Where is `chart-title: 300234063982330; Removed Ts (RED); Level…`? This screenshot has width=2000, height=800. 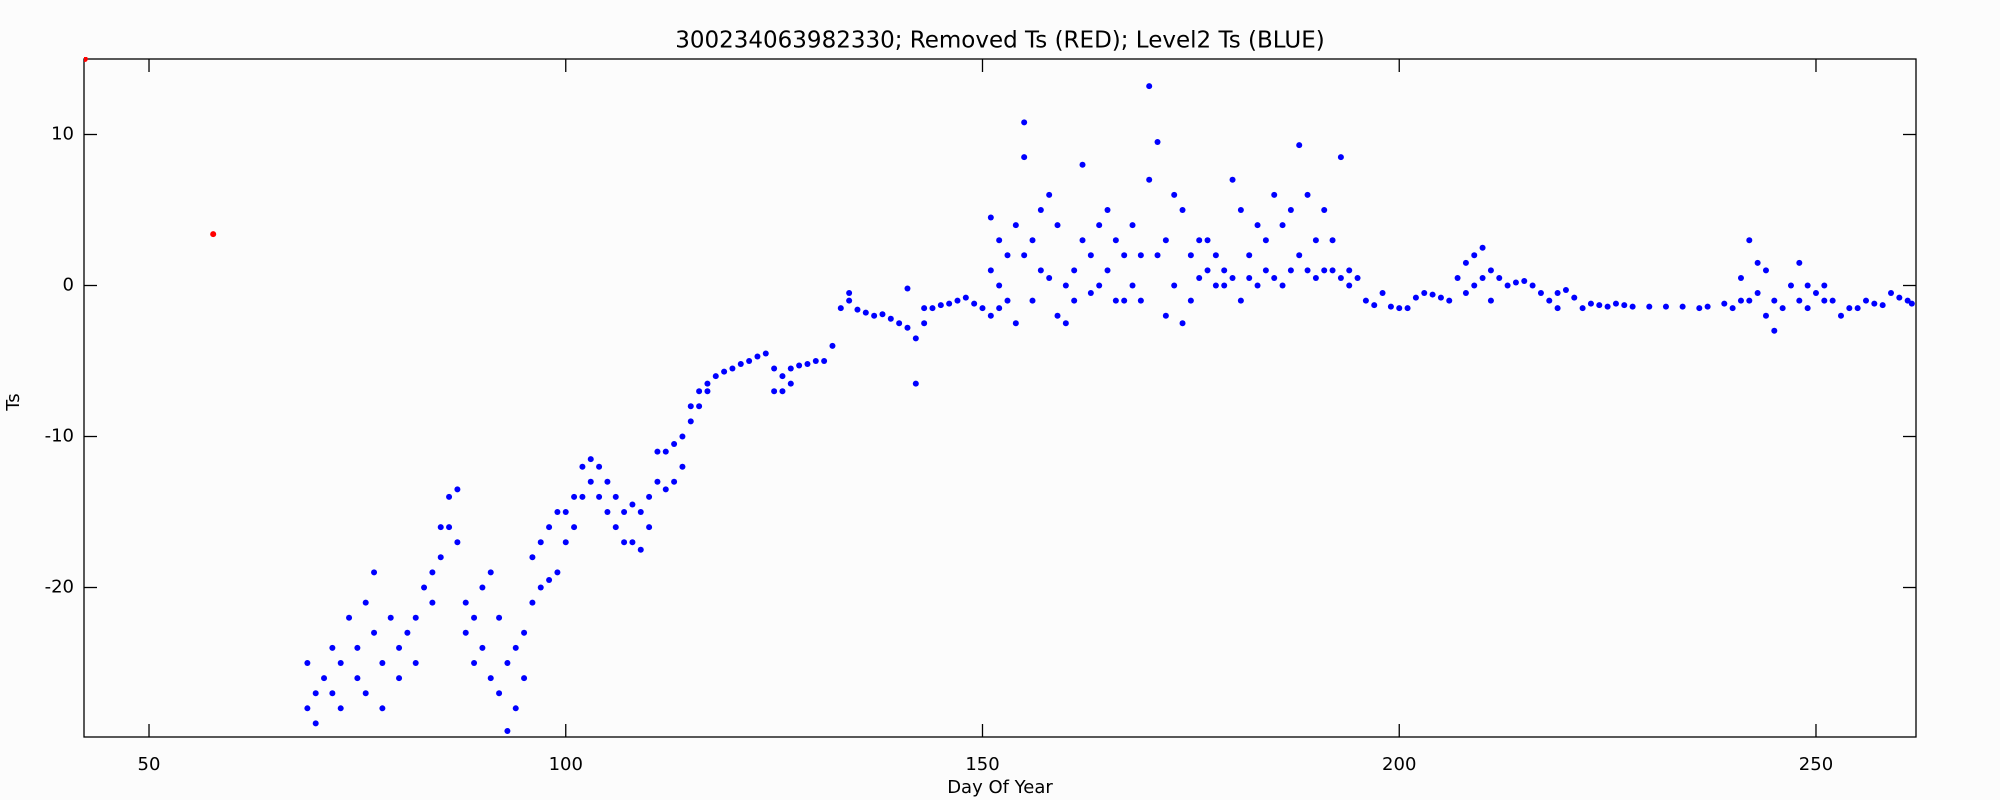 chart-title: 300234063982330; Removed Ts (RED); Level… is located at coordinates (1000, 41).